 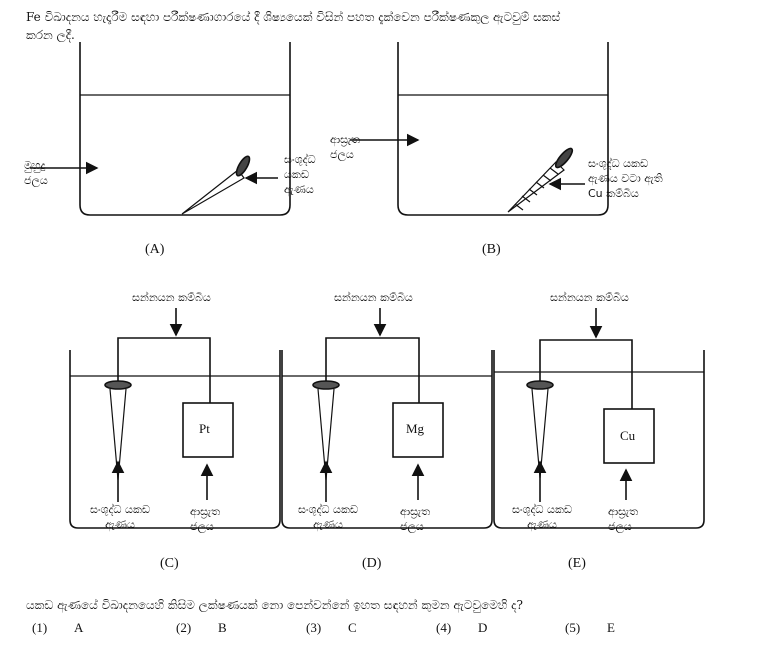 What do you see at coordinates (331, 627) in the screenshot?
I see `option-3: (3) C` at bounding box center [331, 627].